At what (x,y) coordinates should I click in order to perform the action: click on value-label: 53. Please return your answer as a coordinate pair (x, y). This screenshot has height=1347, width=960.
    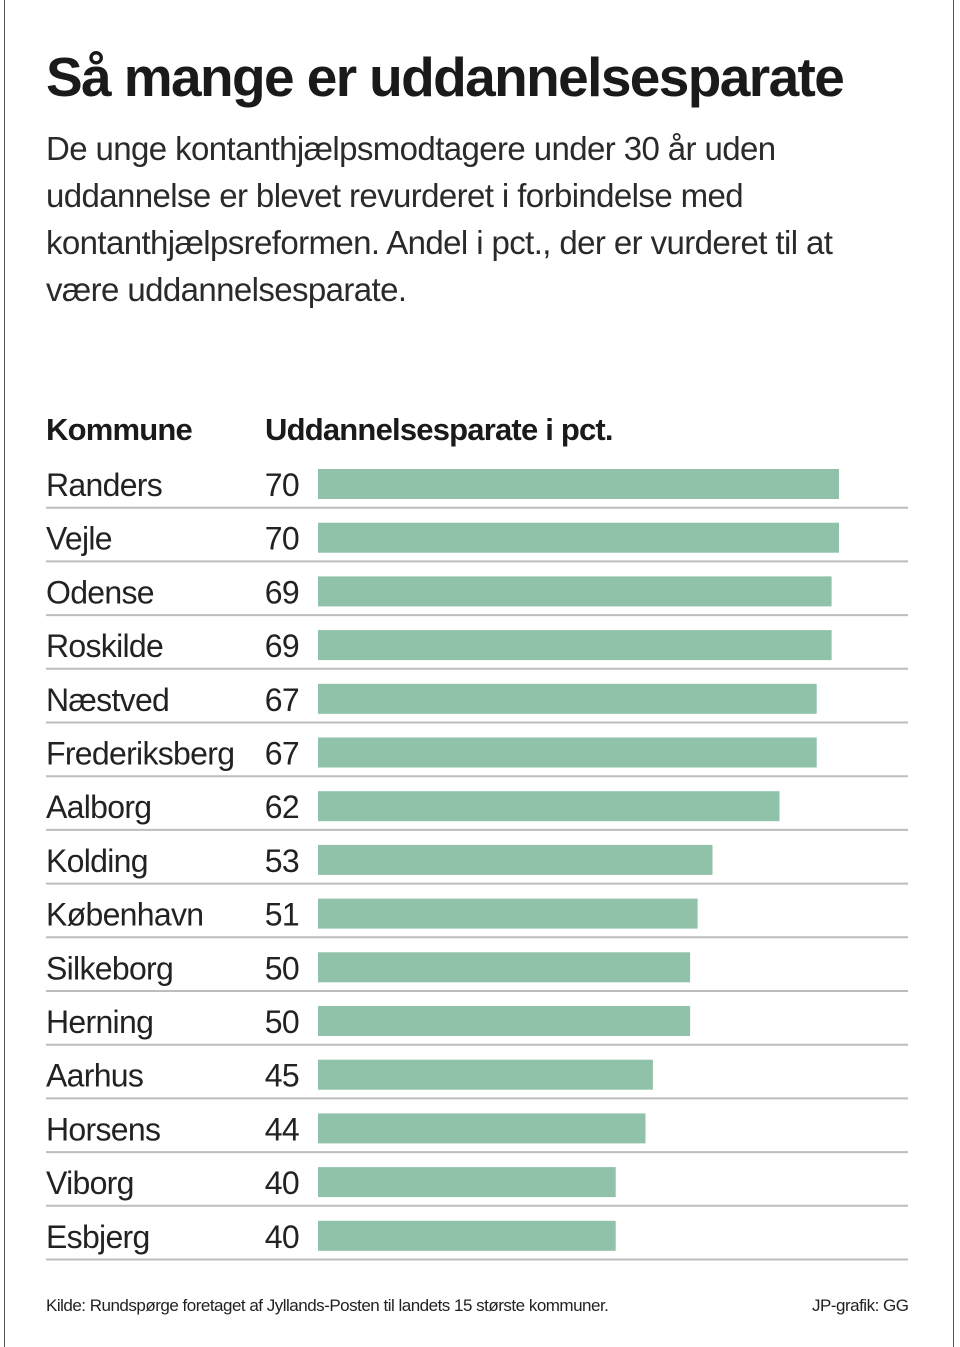
    Looking at the image, I should click on (282, 861).